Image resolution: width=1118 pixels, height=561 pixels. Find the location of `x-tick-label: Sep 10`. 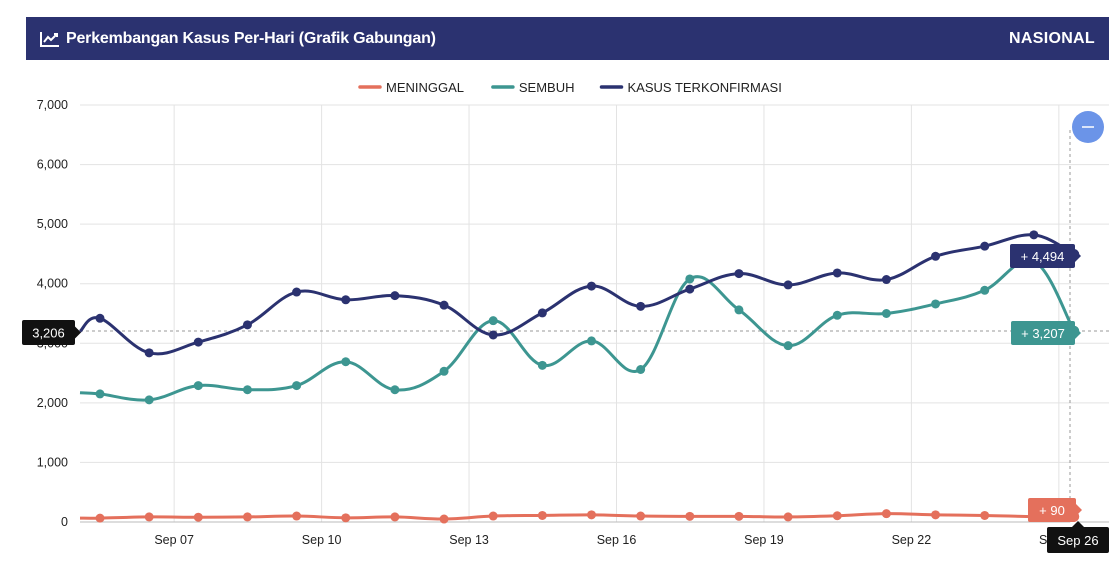

x-tick-label: Sep 10 is located at coordinates (322, 540).